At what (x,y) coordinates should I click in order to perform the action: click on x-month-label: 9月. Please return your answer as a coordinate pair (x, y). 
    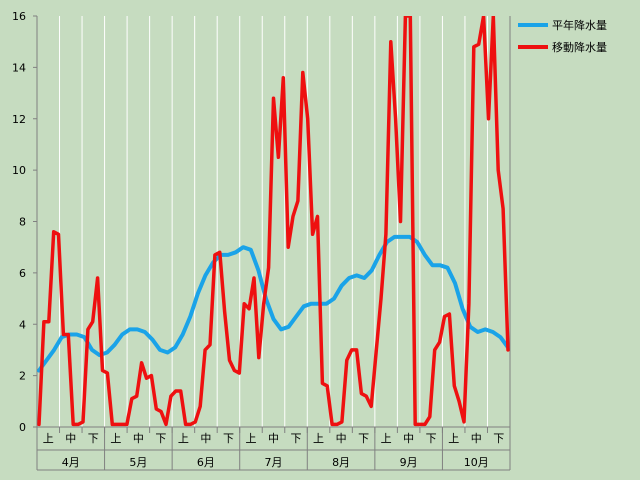
    Looking at the image, I should click on (409, 462).